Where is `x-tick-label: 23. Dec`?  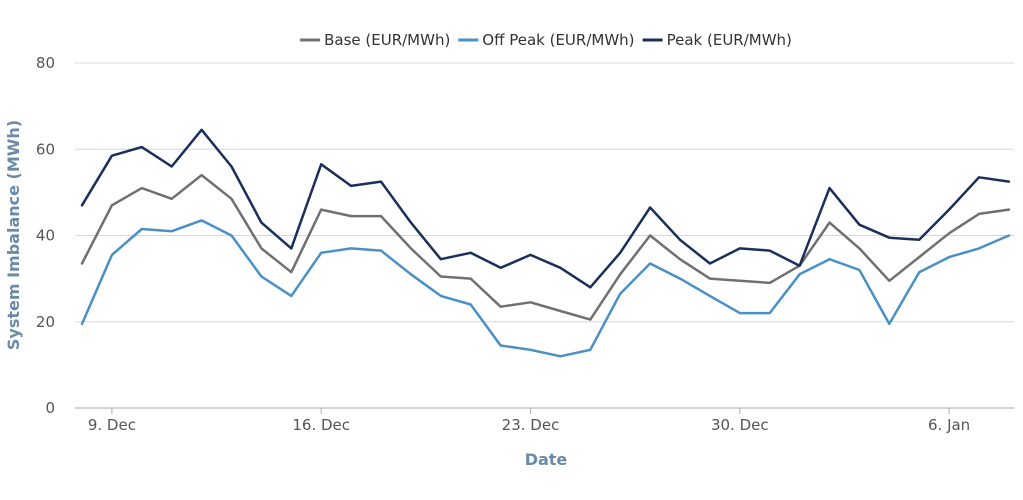
x-tick-label: 23. Dec is located at coordinates (531, 425).